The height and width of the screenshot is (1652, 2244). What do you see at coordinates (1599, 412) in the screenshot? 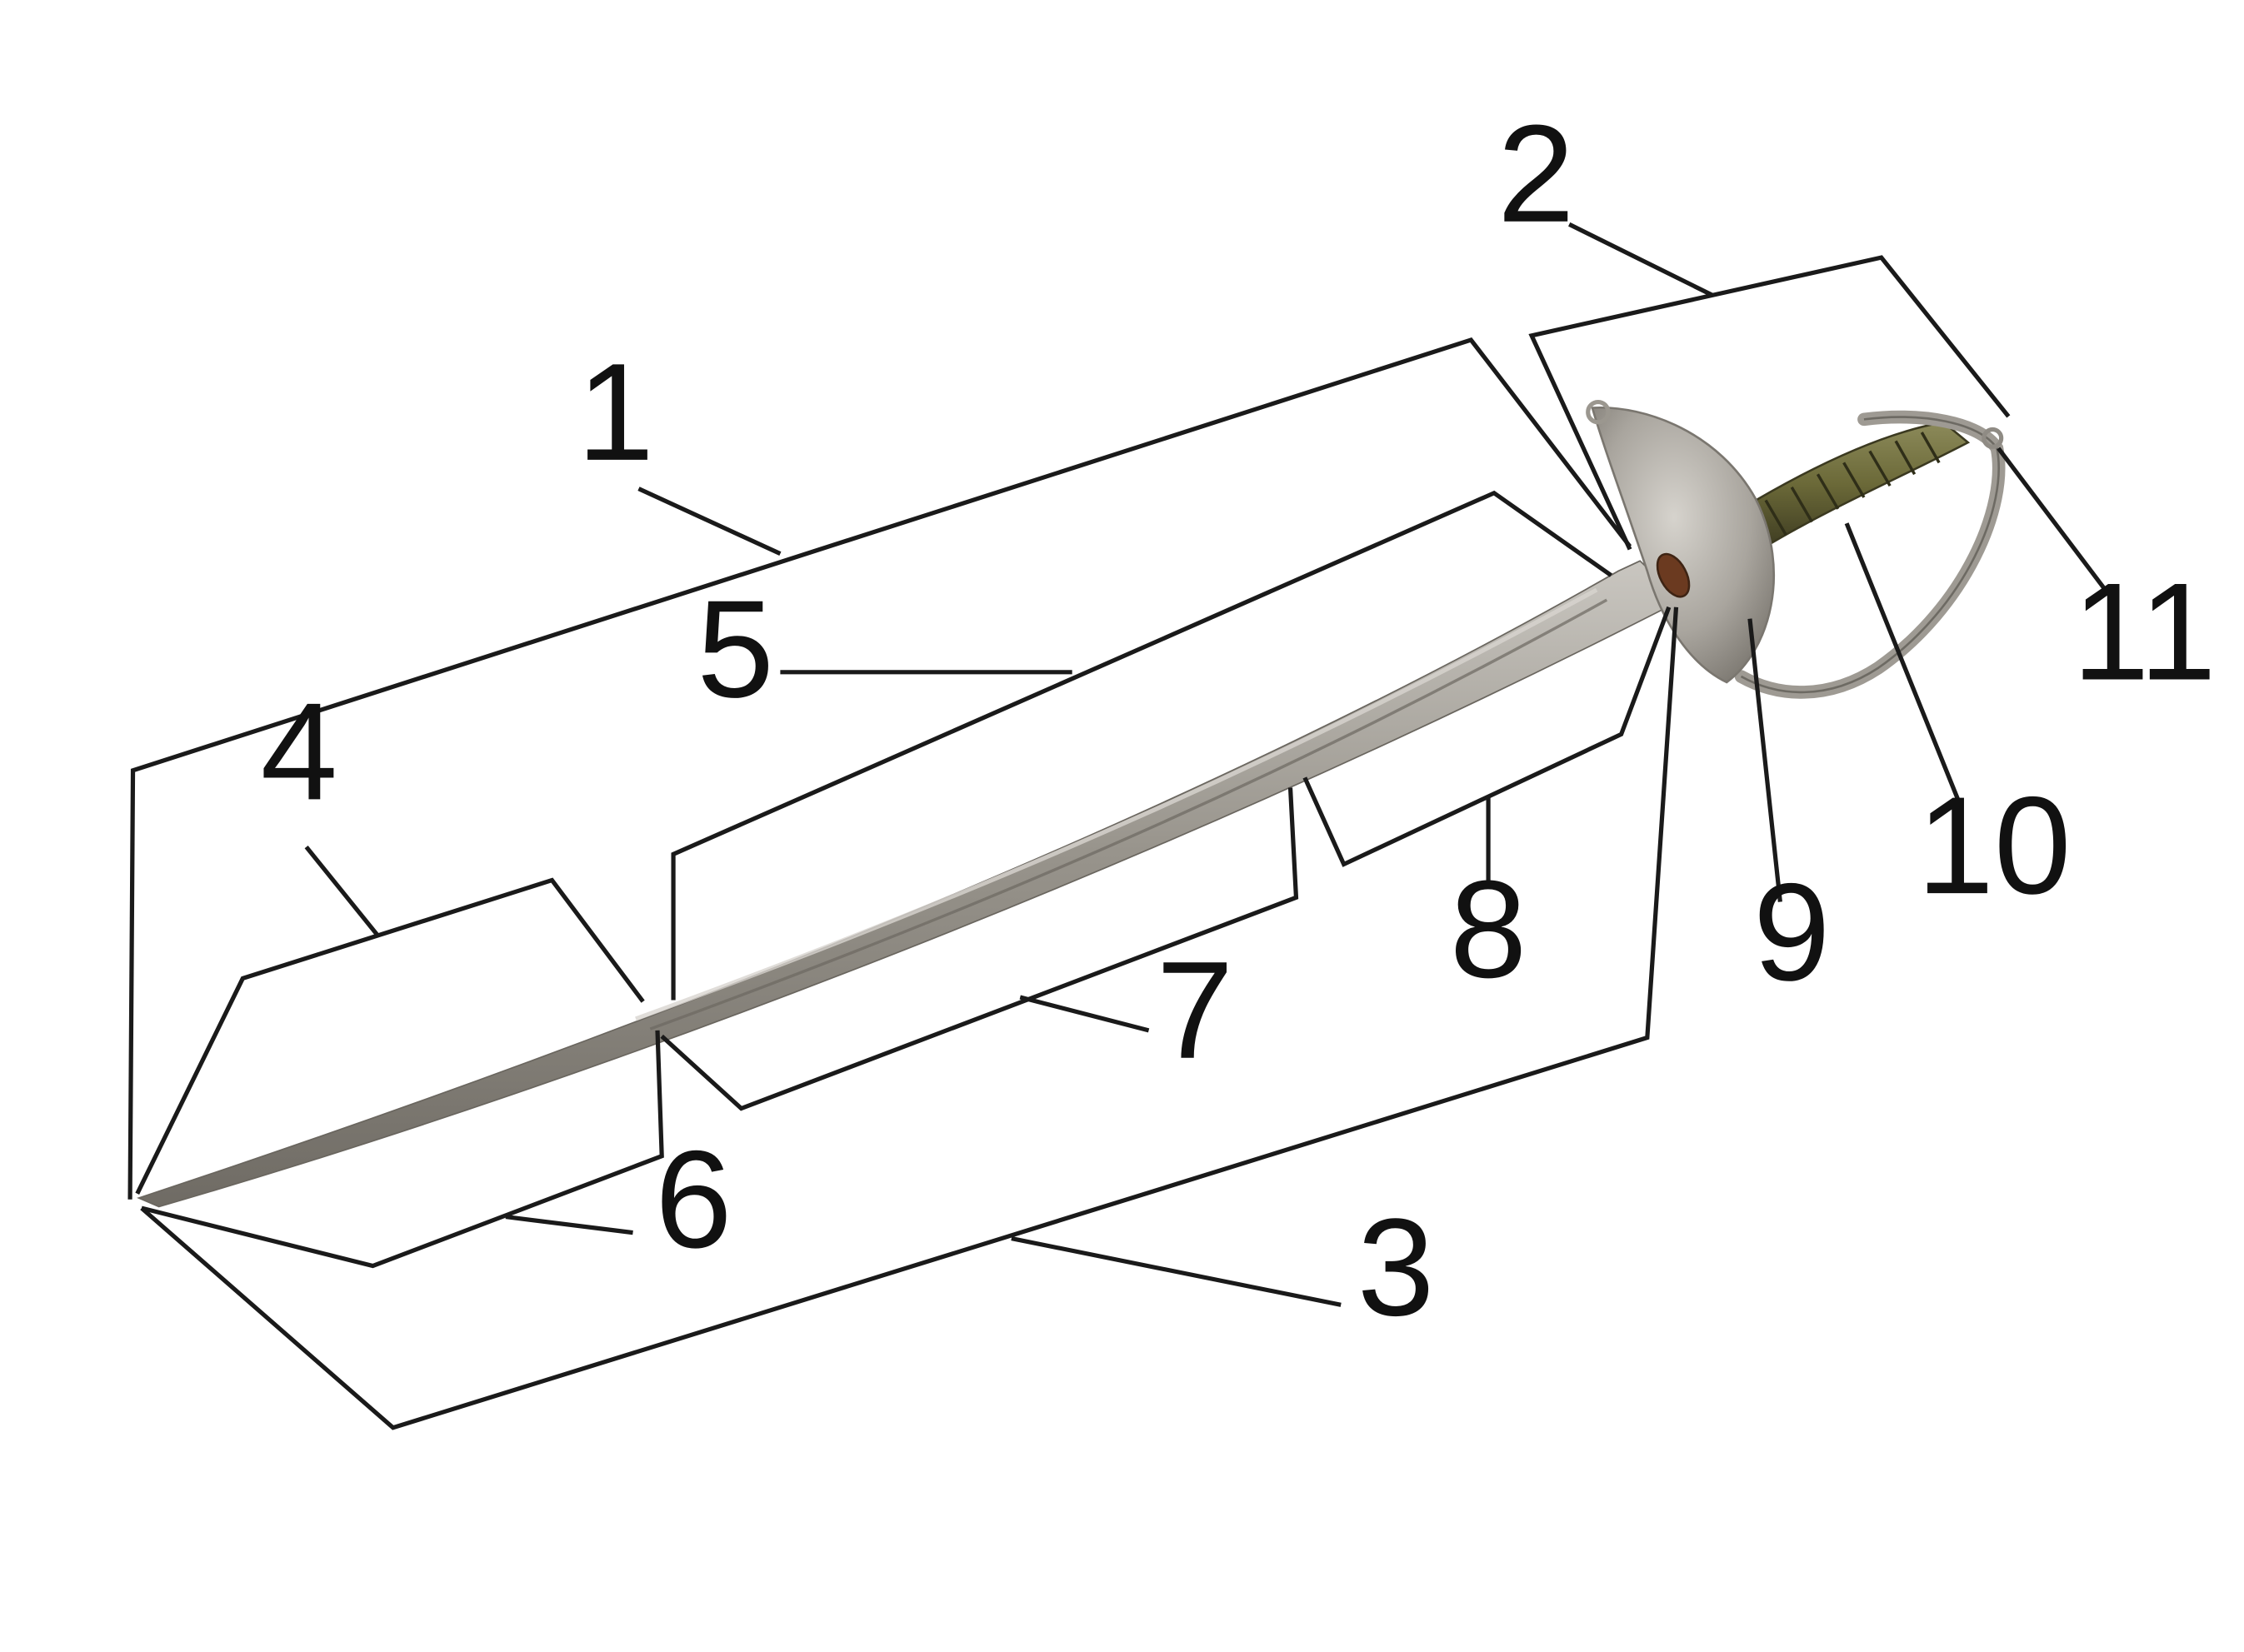
I see `guard-ring` at bounding box center [1599, 412].